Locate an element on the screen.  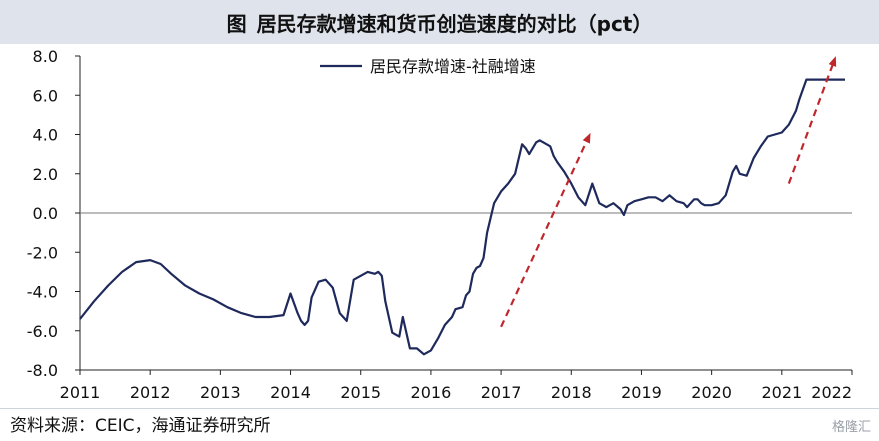
x-tick-label: 2019 is located at coordinates (641, 392).